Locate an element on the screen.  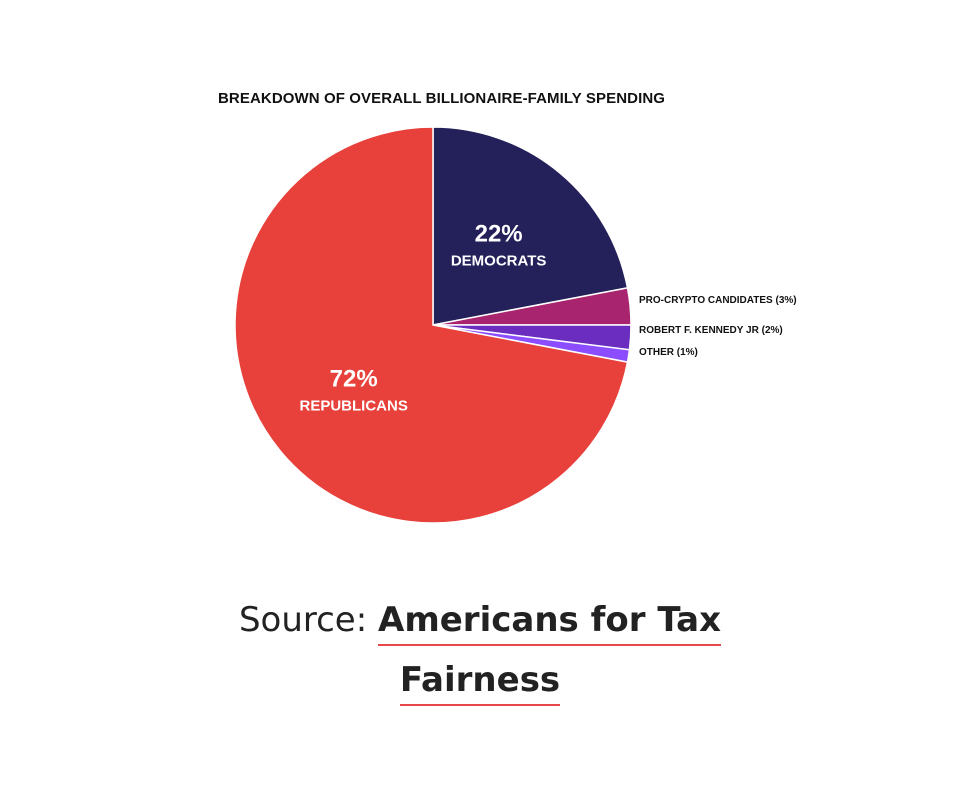
source-prefix: Source: is located at coordinates (308, 620).